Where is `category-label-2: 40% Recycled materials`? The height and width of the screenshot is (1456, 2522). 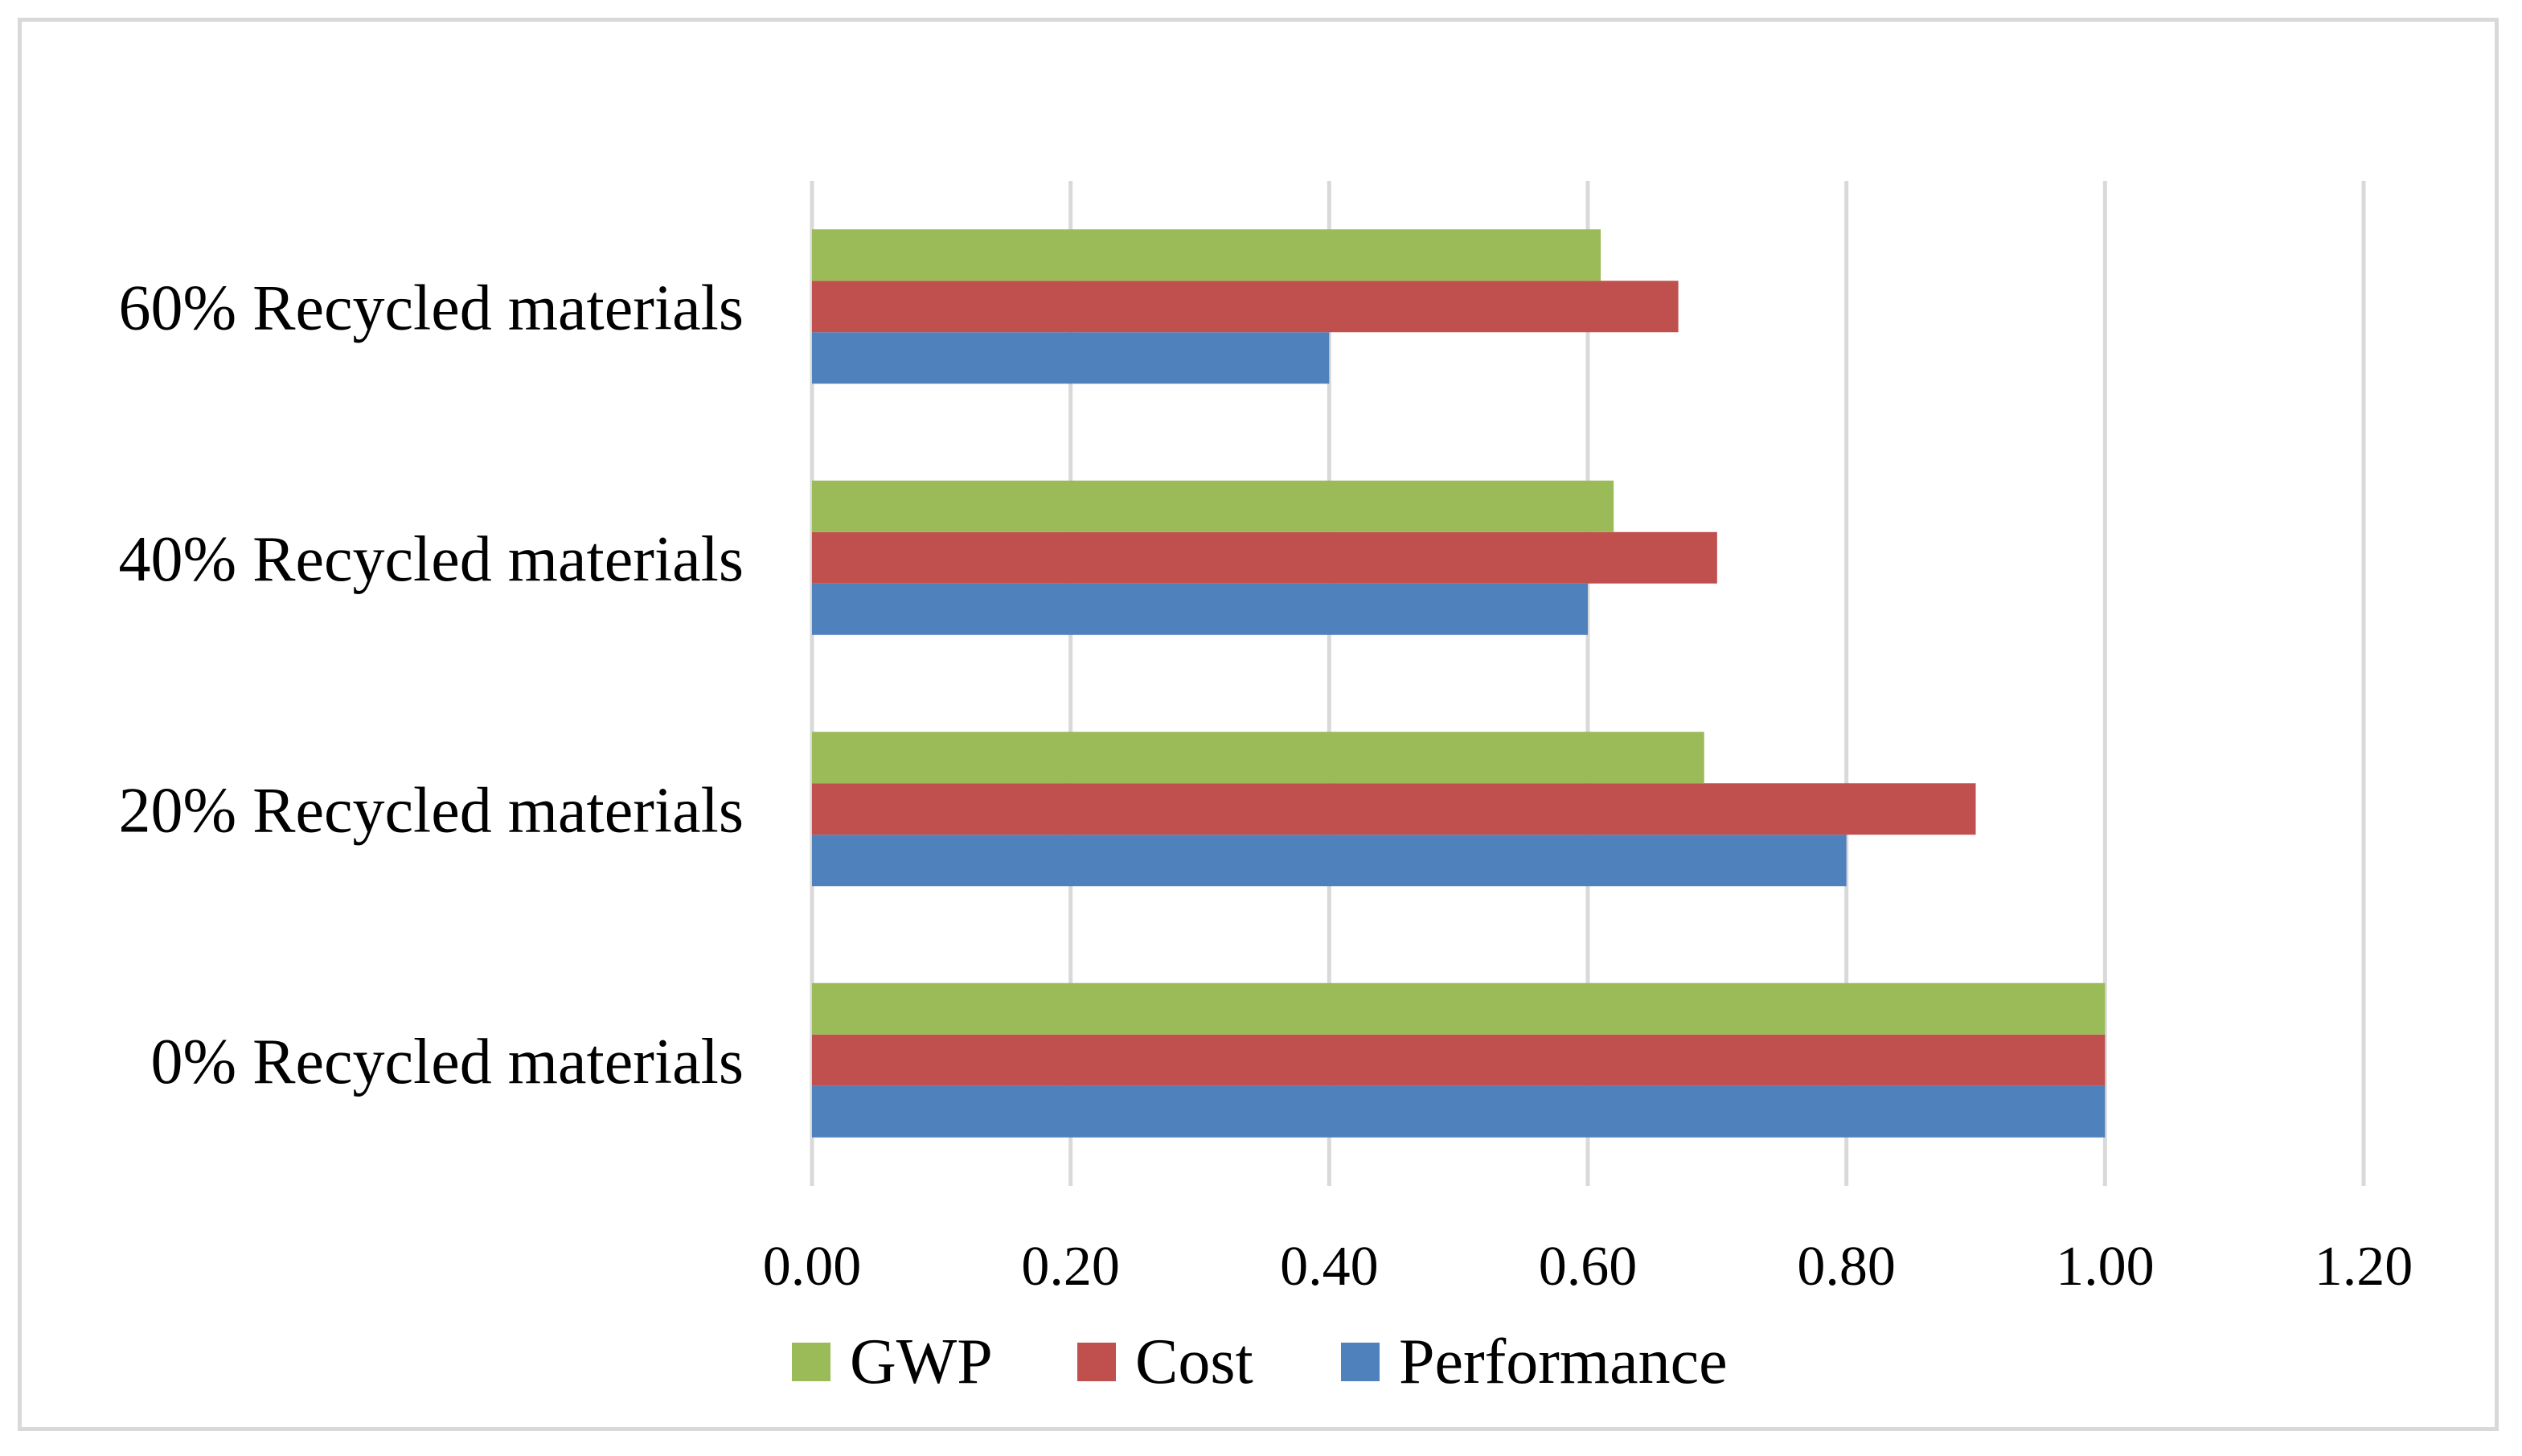
category-label-2: 40% Recycled materials is located at coordinates (431, 559).